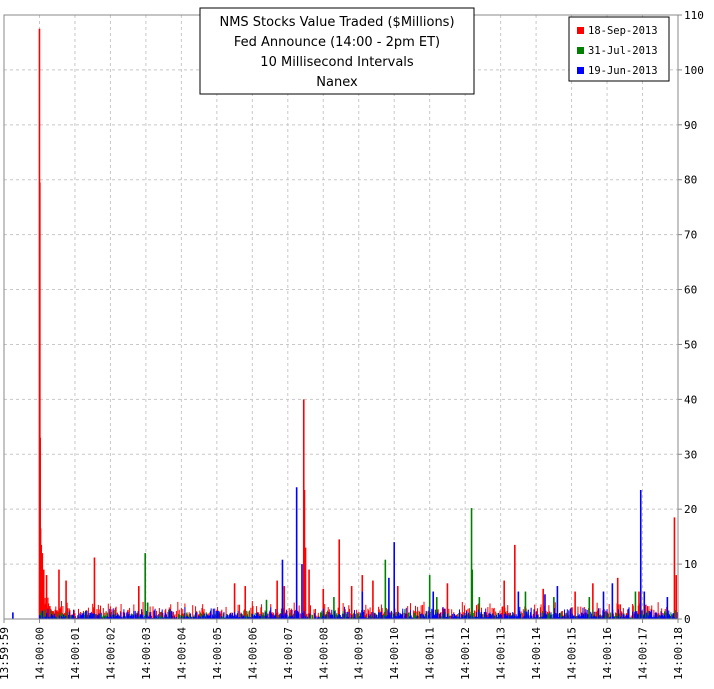  Describe the element at coordinates (607, 653) in the screenshot. I see `x-tick-label: 14:00:16` at that location.